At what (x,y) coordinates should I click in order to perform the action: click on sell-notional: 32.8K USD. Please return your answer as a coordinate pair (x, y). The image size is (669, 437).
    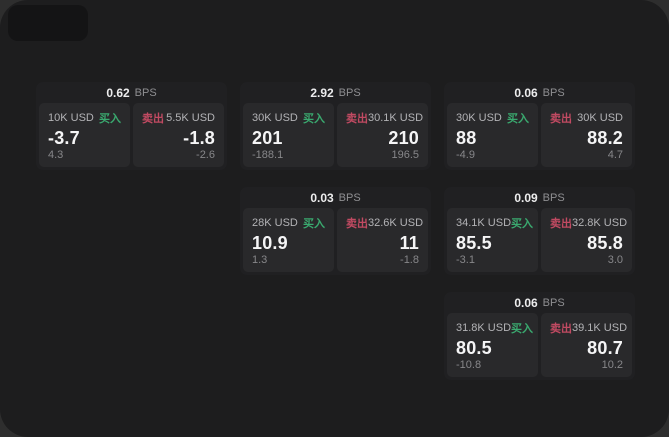
    Looking at the image, I should click on (600, 223).